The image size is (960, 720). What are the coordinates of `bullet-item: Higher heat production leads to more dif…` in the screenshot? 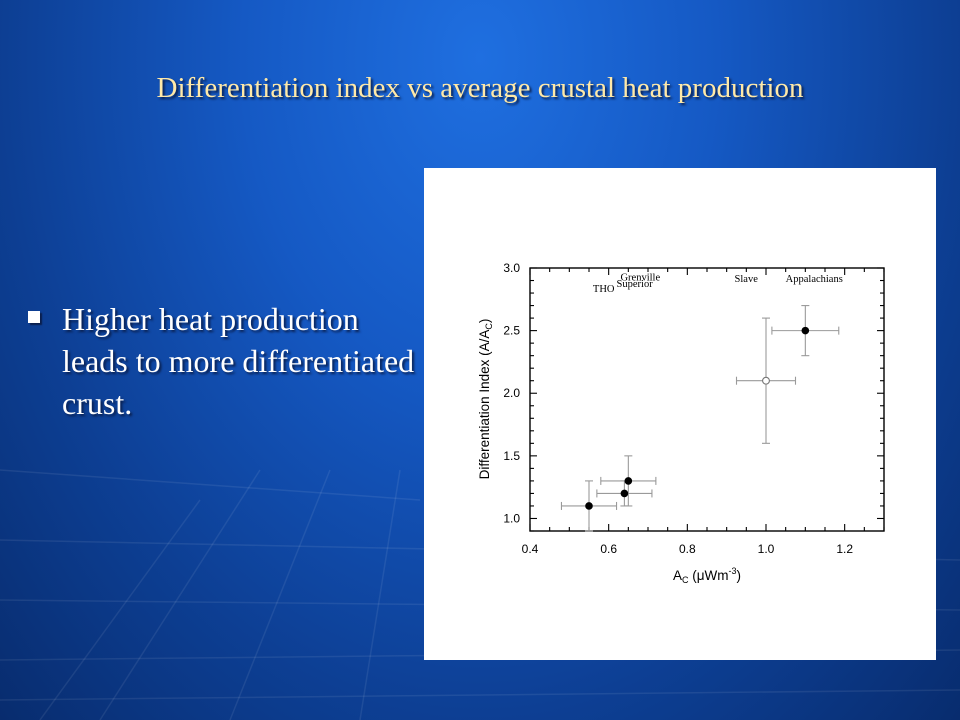 It's located at (222, 361).